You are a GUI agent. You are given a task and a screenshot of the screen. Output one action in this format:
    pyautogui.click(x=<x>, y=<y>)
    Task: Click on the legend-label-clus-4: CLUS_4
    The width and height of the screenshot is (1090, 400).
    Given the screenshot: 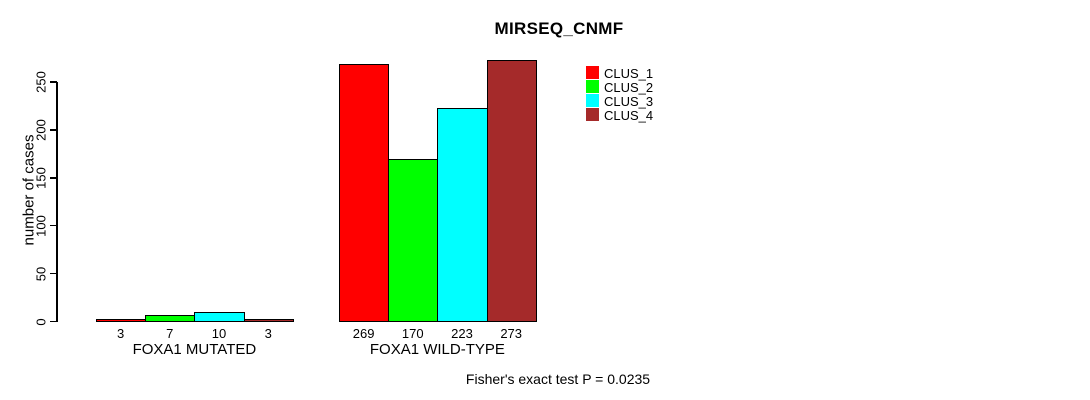 What is the action you would take?
    pyautogui.click(x=629, y=115)
    